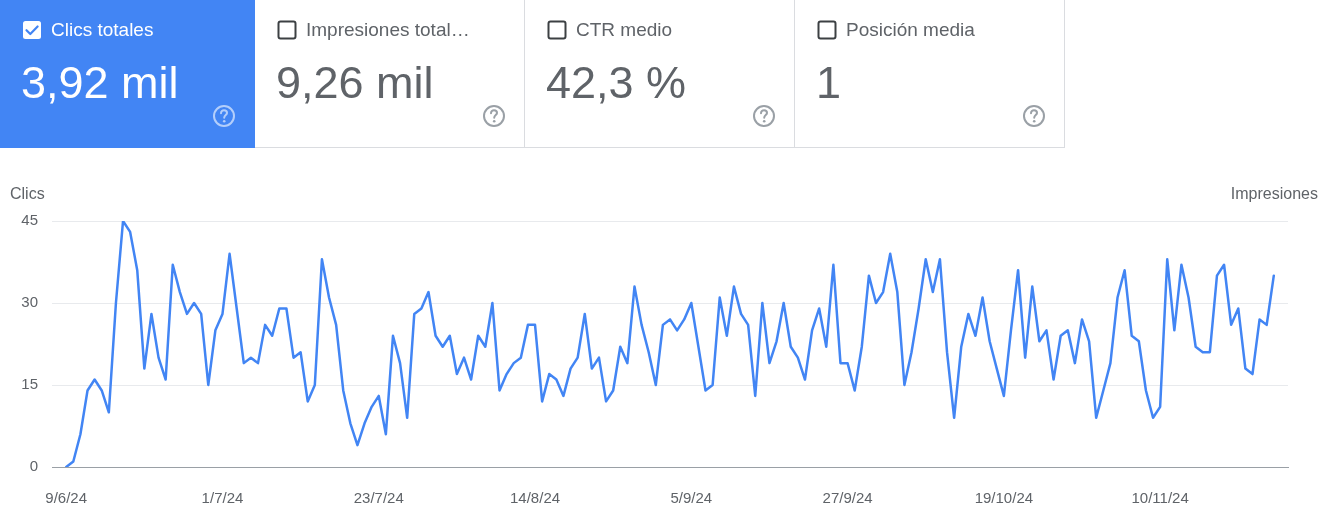 This screenshot has width=1330, height=529. What do you see at coordinates (29, 220) in the screenshot?
I see `y-tick-label: 45` at bounding box center [29, 220].